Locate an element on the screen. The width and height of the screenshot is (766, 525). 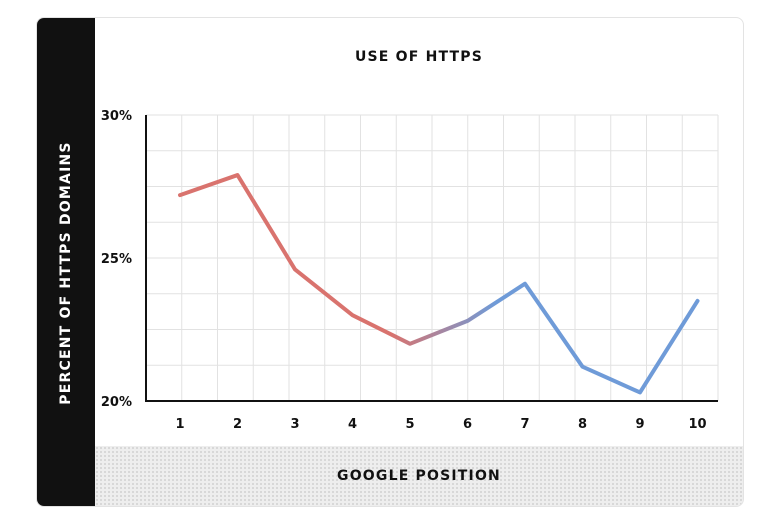
y-tick-labels: 20% 25% 30% is located at coordinates (116, 259).